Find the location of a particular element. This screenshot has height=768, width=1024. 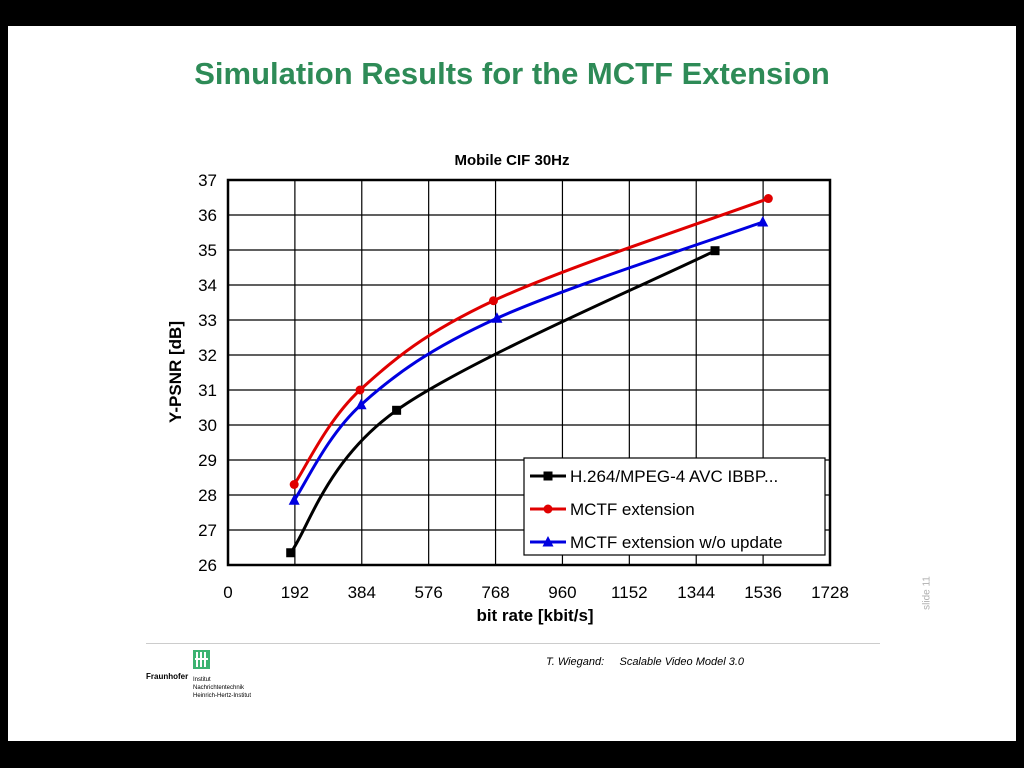

y-tick-label: 27 is located at coordinates (207, 530).